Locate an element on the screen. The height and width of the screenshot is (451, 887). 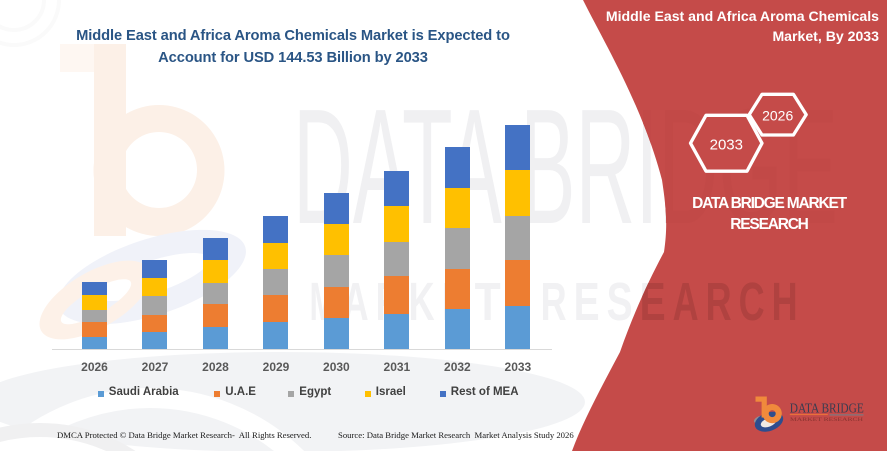
svg-text: 2033 is located at coordinates (726, 145).